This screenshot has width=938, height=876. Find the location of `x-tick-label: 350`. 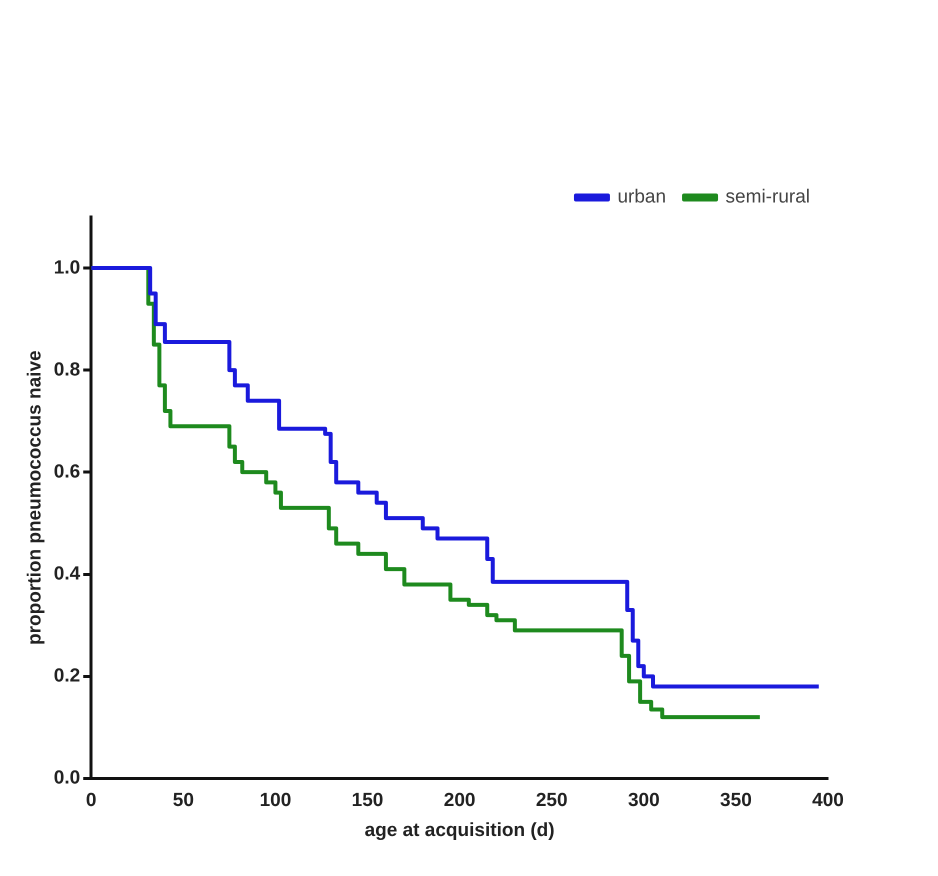

x-tick-label: 350 is located at coordinates (736, 801).